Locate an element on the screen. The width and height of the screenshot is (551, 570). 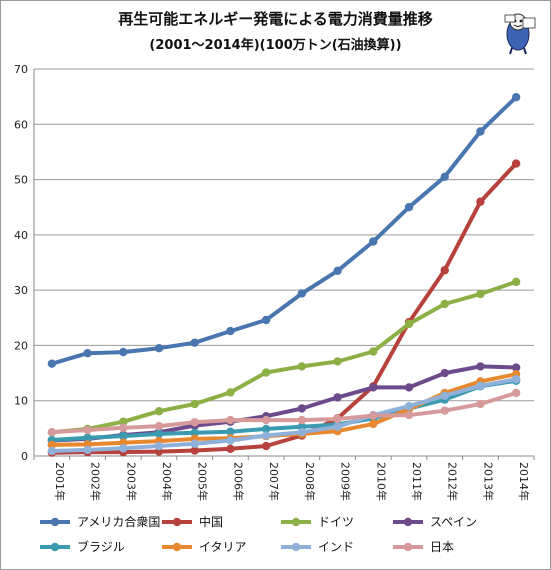
x-tick-label: 2003年 is located at coordinates (131, 481).